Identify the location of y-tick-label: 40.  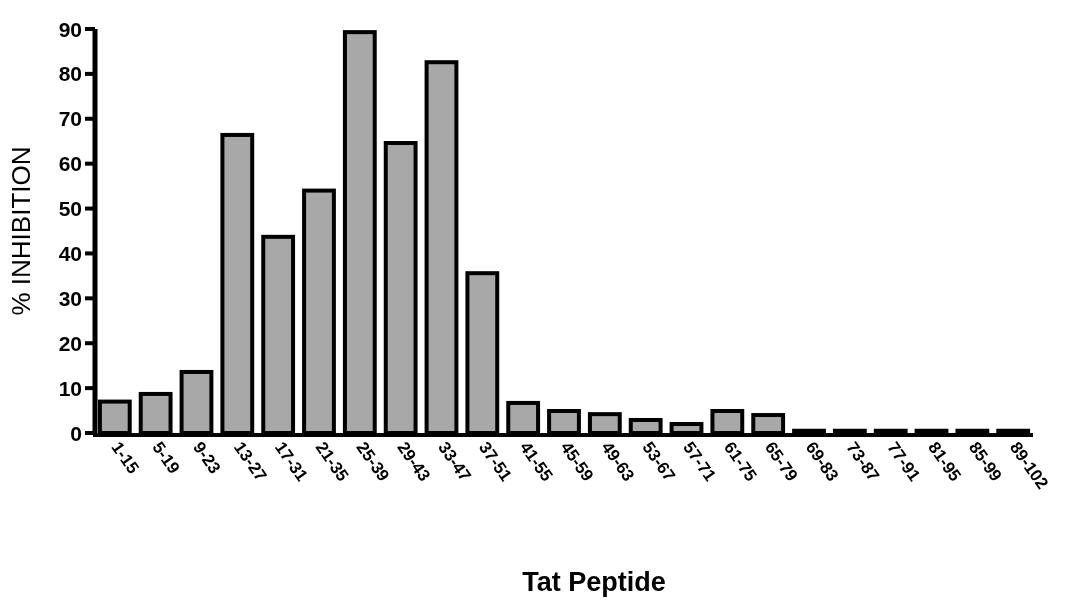
(70, 253).